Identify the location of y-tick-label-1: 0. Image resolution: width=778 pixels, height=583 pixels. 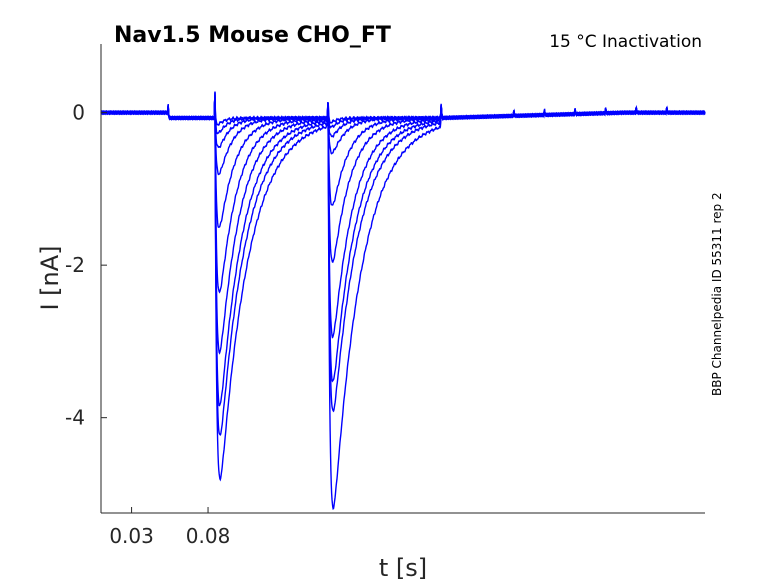
(78, 113).